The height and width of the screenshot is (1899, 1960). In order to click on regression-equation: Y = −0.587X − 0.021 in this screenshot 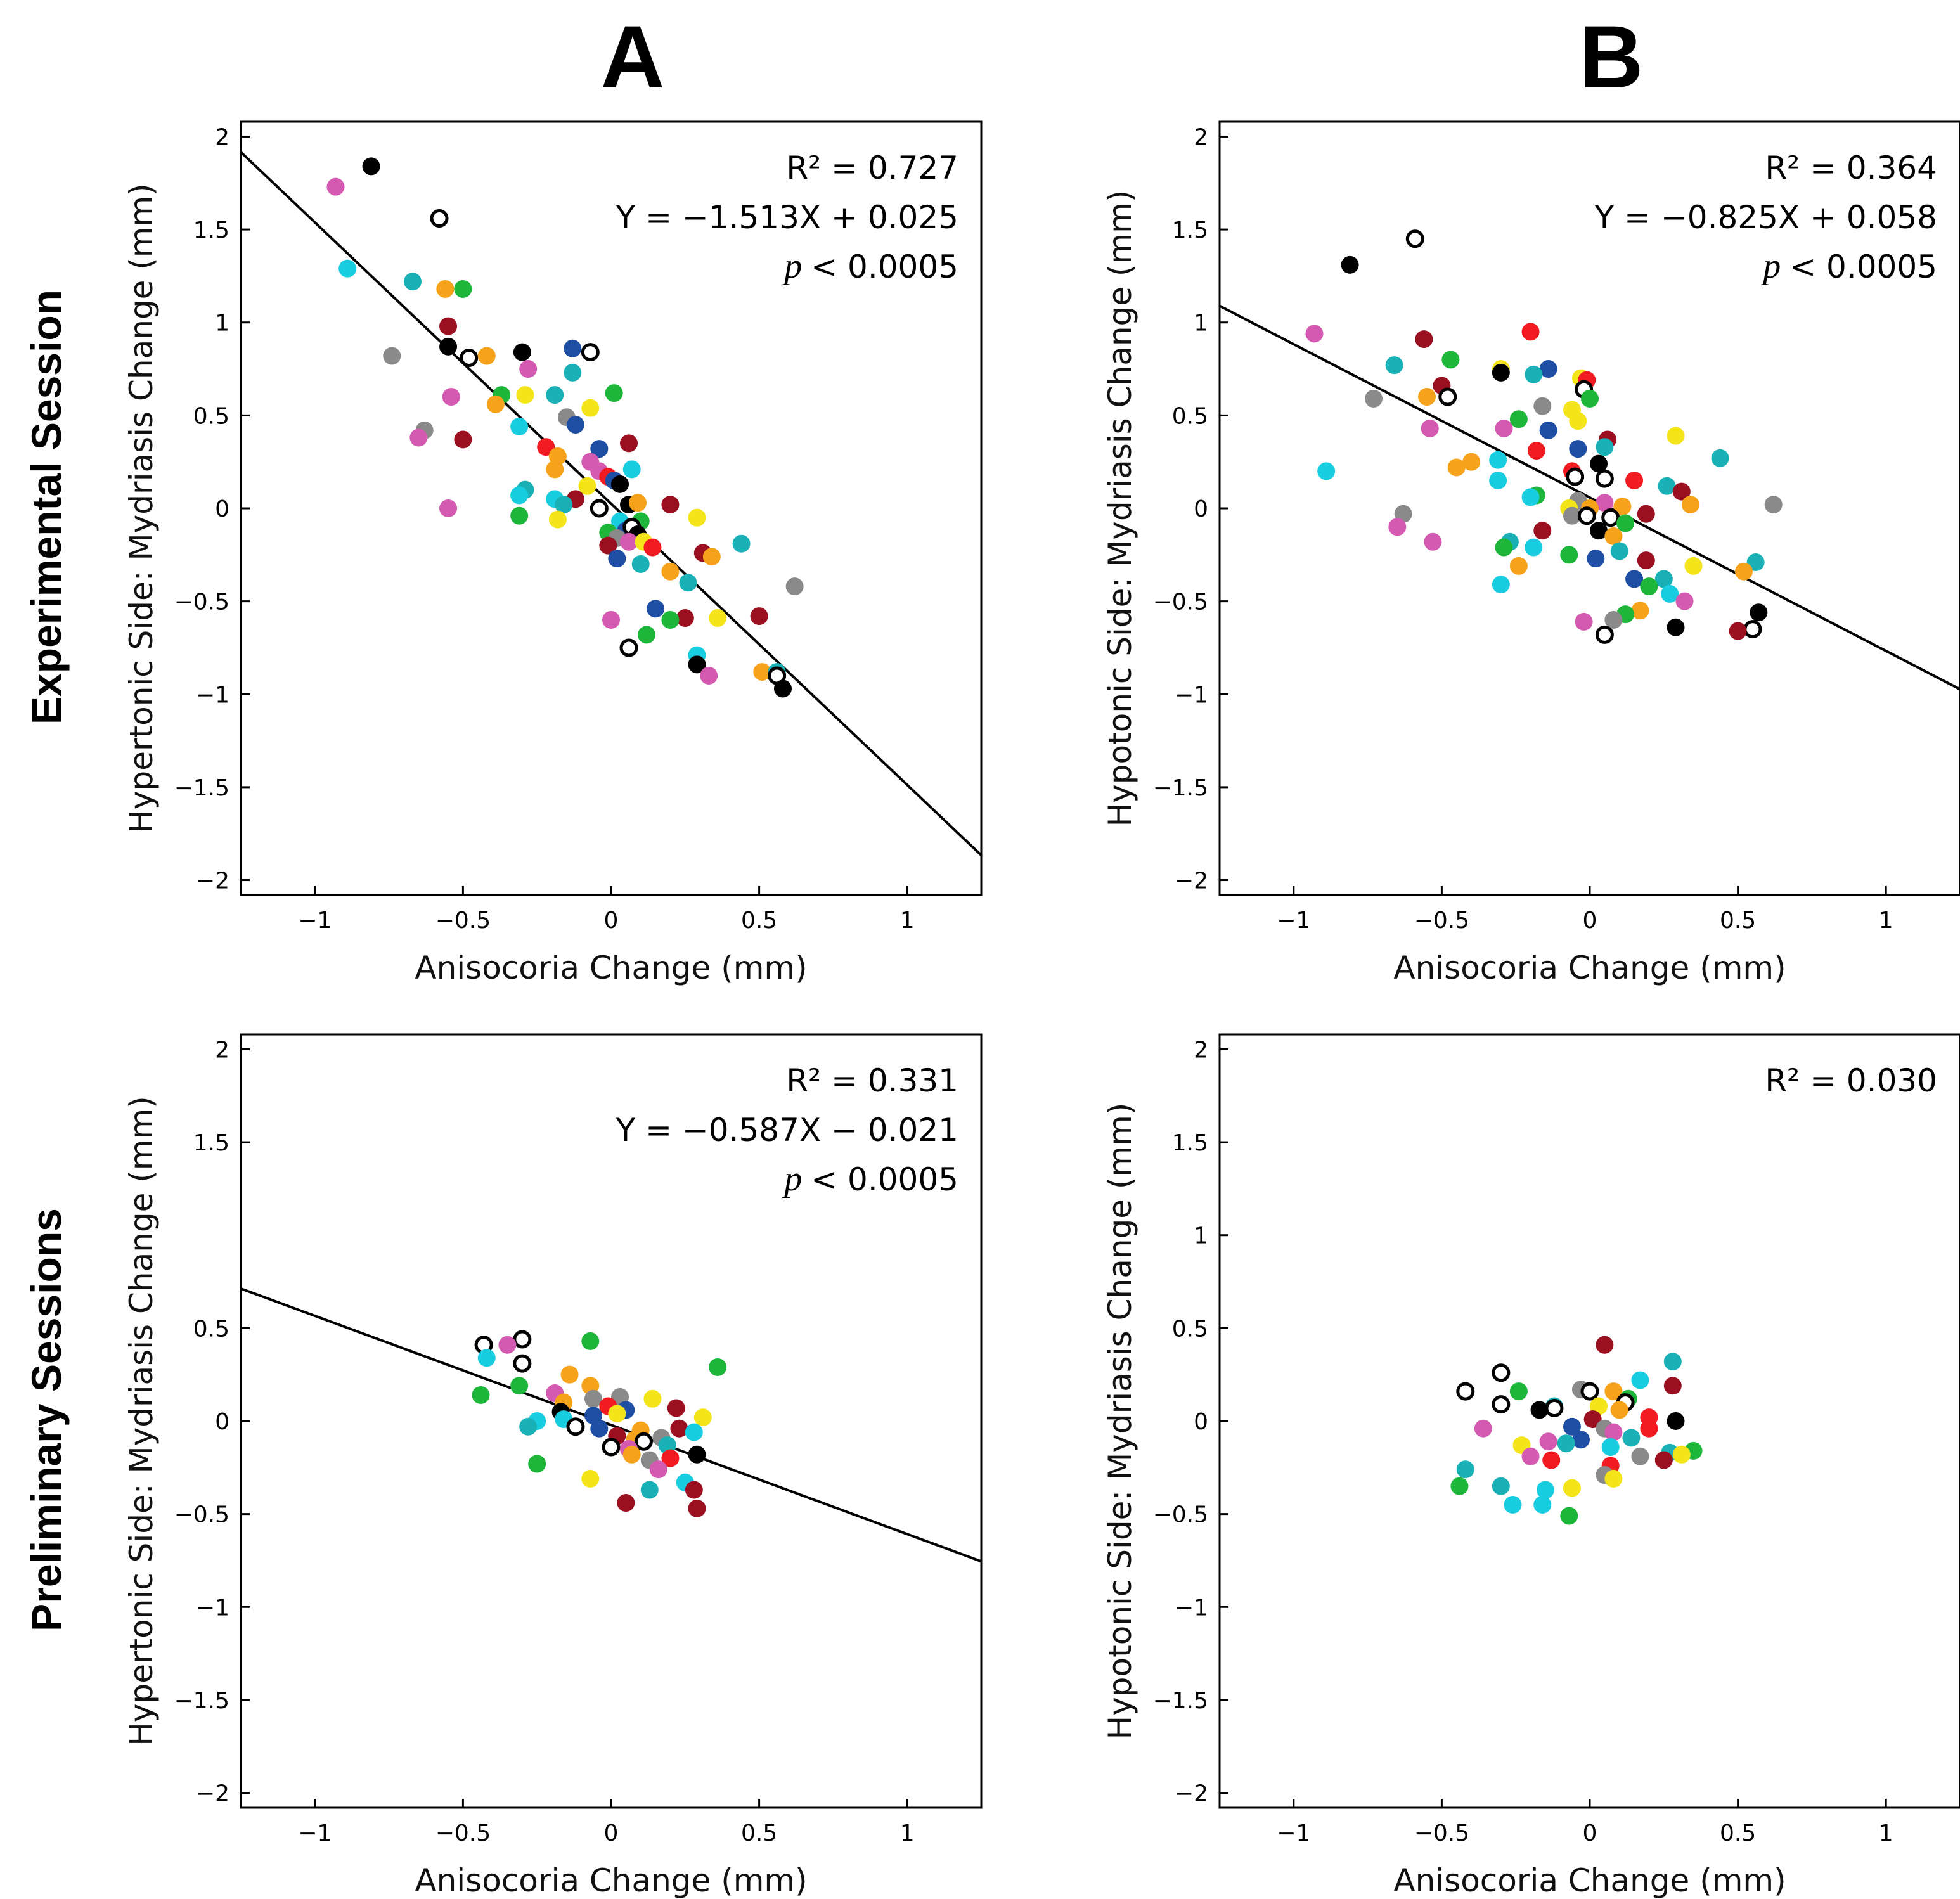, I will do `click(787, 1131)`.